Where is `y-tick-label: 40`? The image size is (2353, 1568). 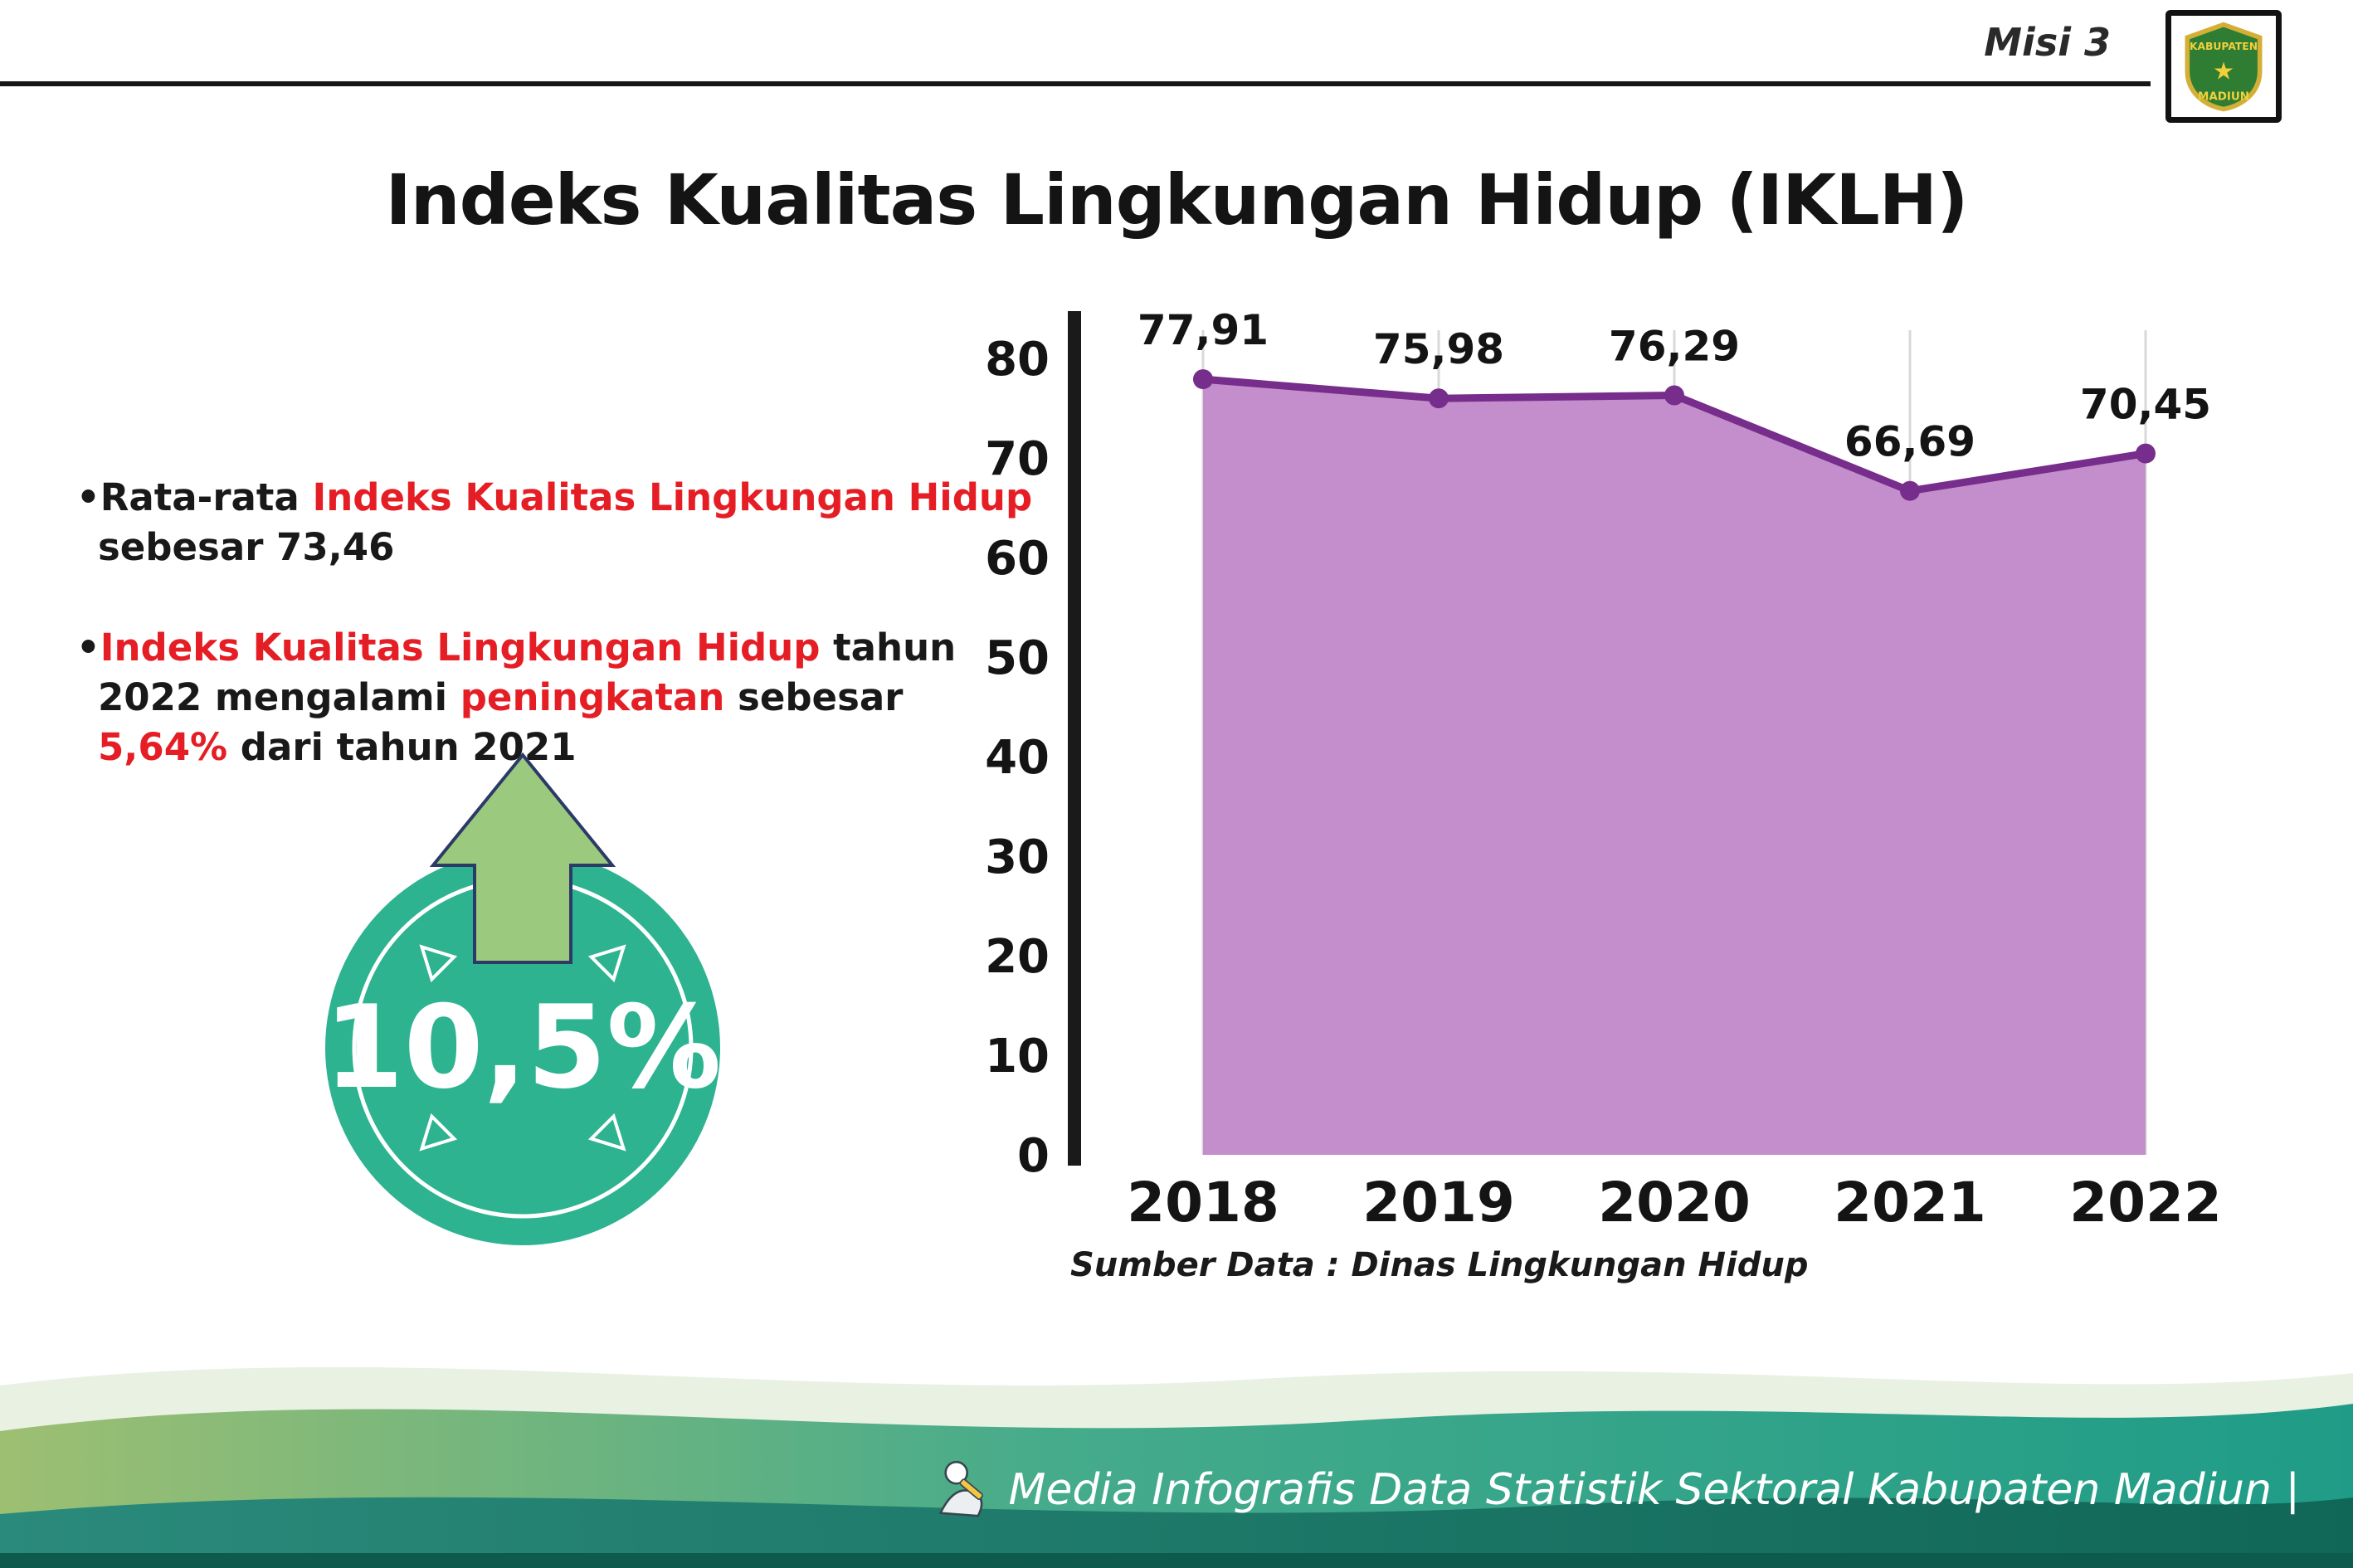
y-tick-label: 40 is located at coordinates (1017, 758).